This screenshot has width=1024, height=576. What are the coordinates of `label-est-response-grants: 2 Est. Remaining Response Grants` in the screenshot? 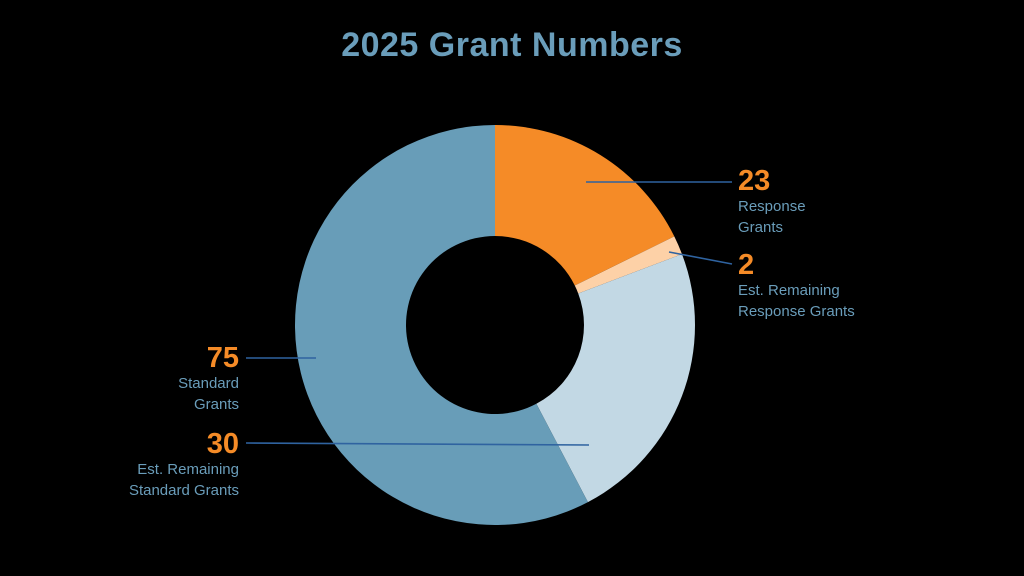 It's located at (796, 286).